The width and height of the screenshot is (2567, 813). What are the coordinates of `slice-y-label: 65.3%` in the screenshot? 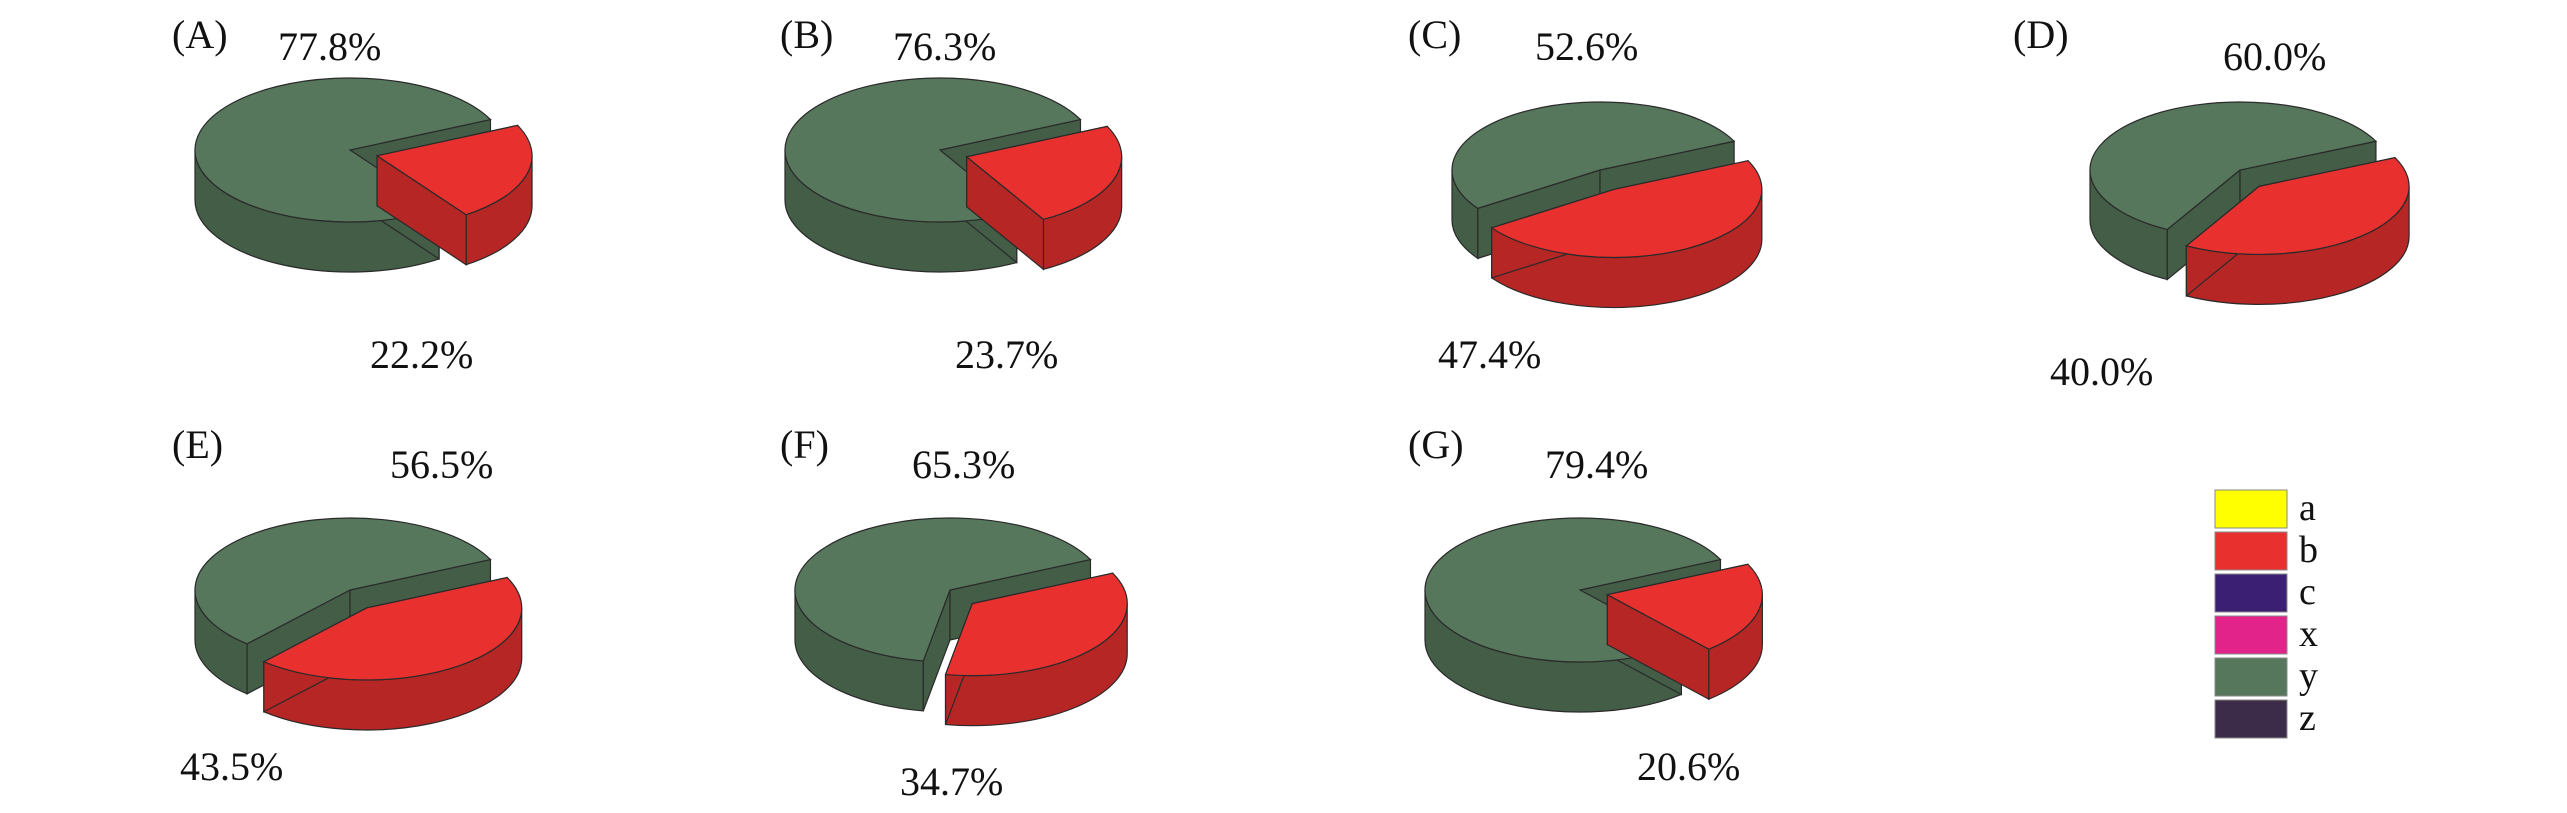 It's located at (963, 464).